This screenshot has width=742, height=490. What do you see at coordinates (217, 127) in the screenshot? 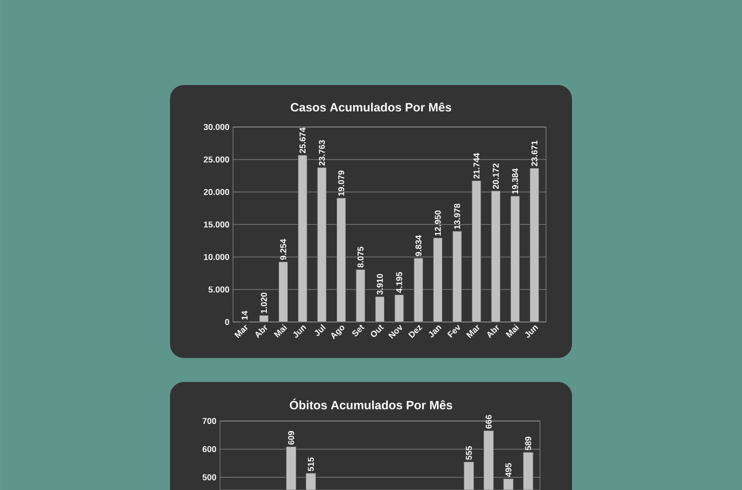
I see `y-tick-label: 30.000` at bounding box center [217, 127].